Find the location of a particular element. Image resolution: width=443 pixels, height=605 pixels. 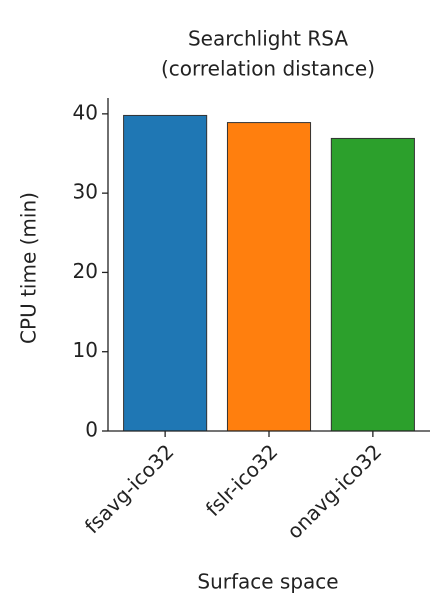

y-tick-label: 10 is located at coordinates (85, 350).